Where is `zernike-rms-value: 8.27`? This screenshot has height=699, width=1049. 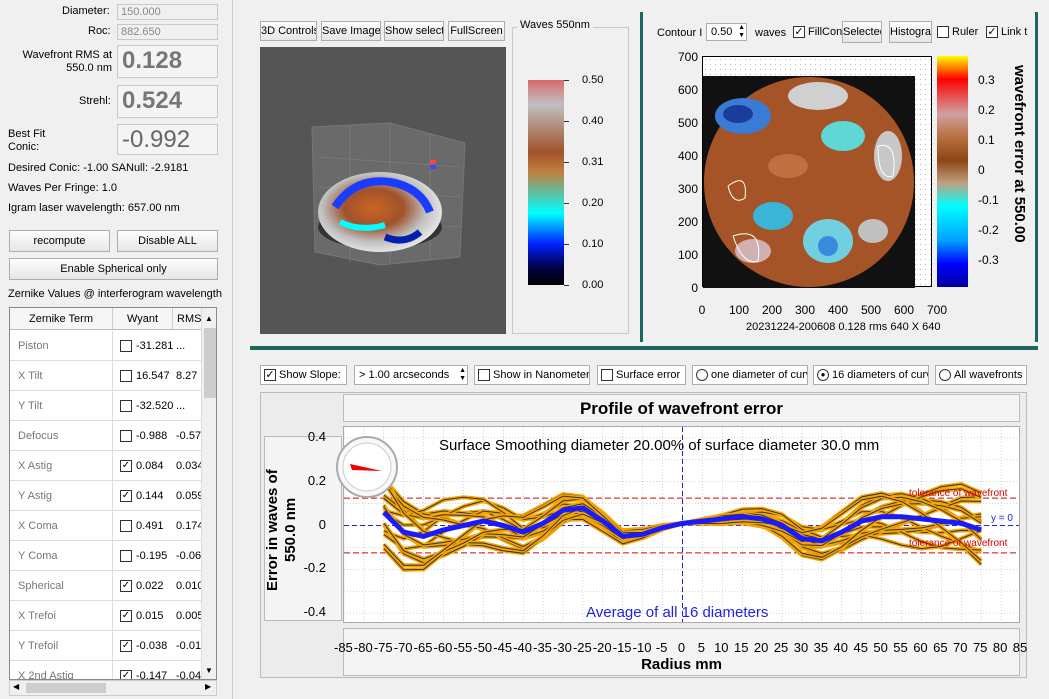
zernike-rms-value: 8.27 is located at coordinates (187, 376).